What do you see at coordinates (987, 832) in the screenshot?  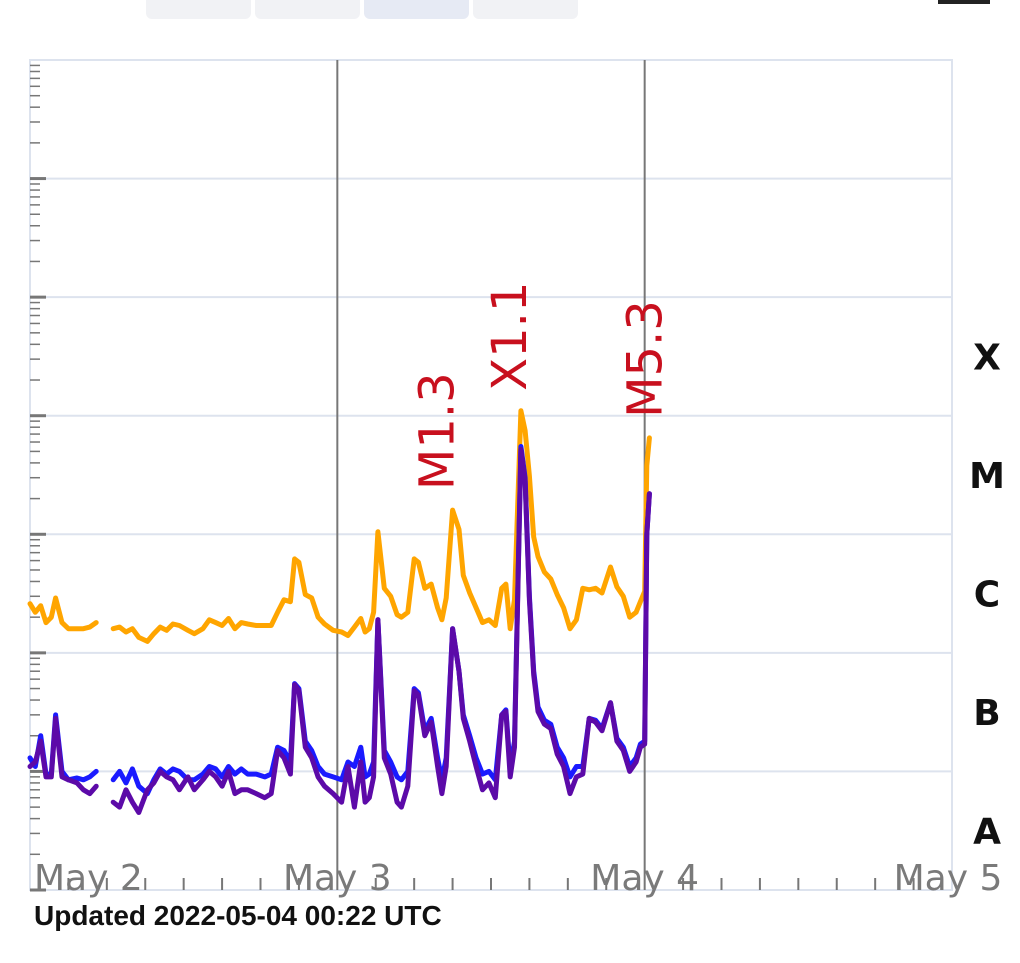 I see `flare-class-label: A` at bounding box center [987, 832].